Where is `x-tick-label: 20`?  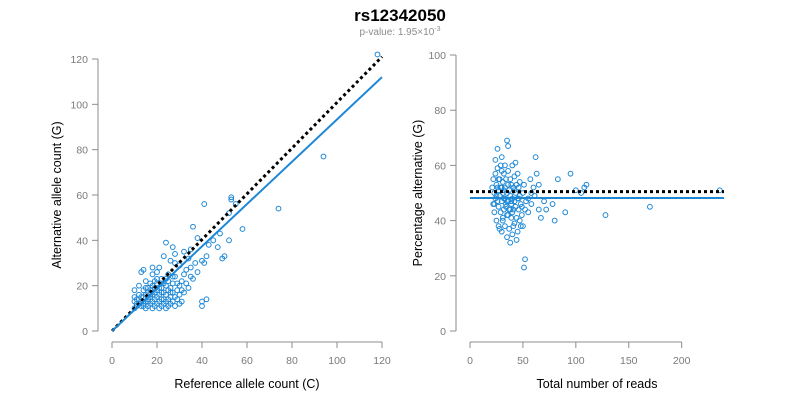
x-tick-label: 20 is located at coordinates (157, 361).